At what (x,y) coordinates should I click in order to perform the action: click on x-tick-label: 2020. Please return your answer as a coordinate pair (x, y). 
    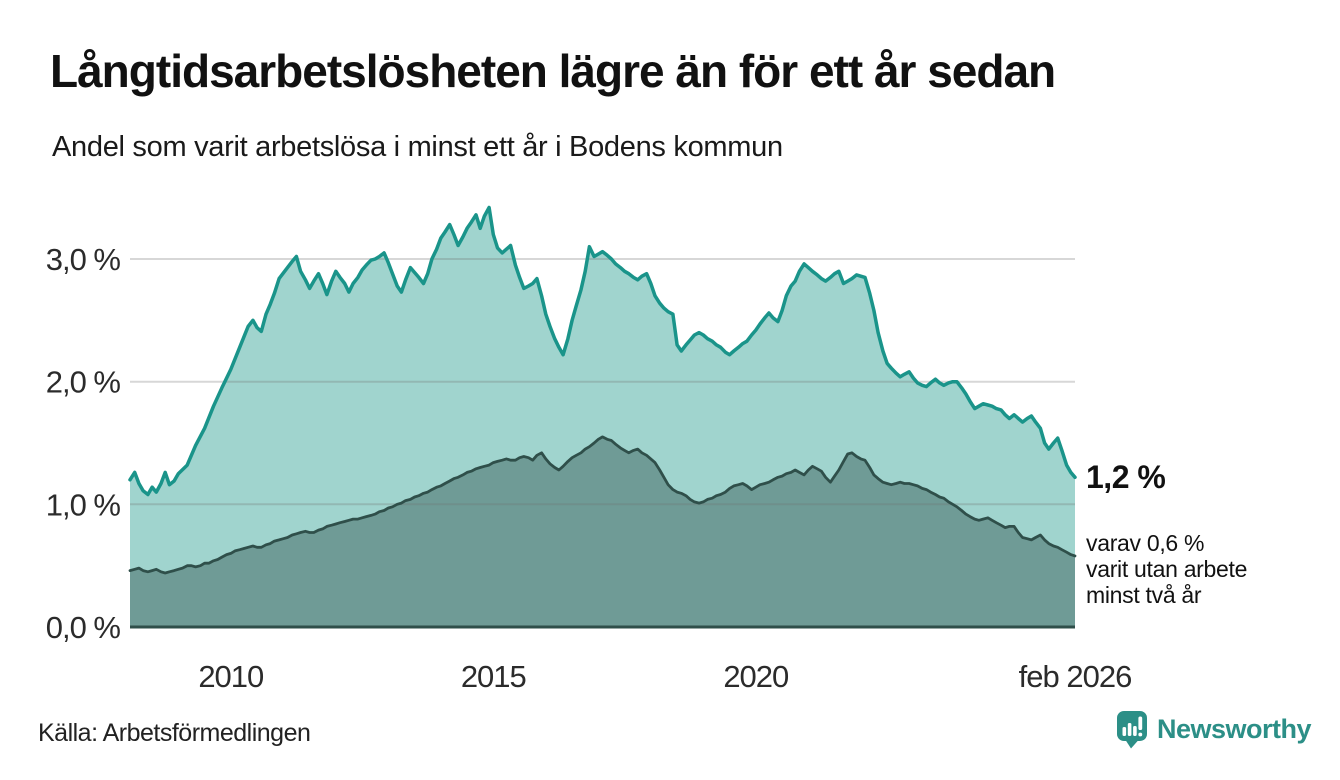
    Looking at the image, I should click on (756, 676).